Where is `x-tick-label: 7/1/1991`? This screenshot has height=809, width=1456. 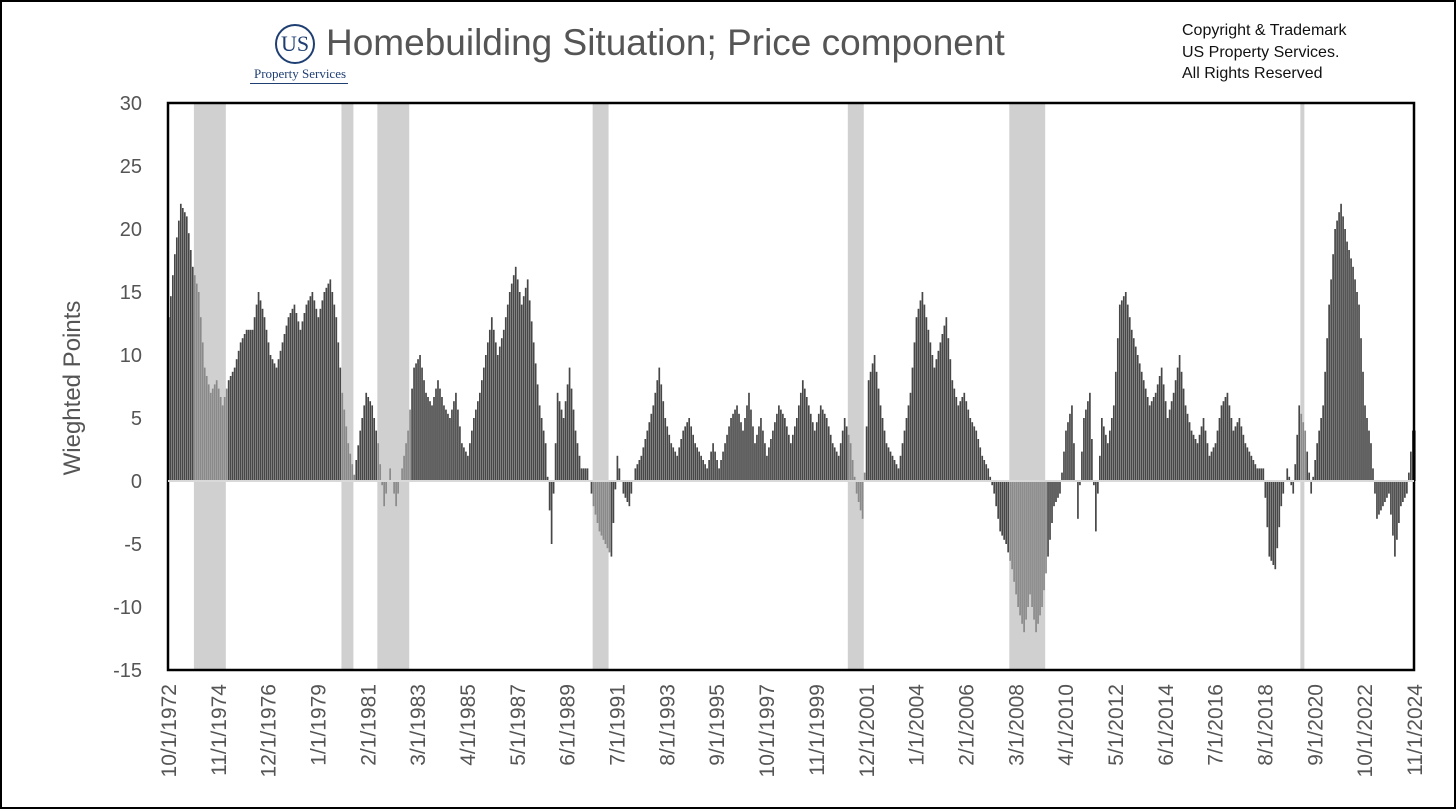
x-tick-label: 7/1/1991 is located at coordinates (618, 725).